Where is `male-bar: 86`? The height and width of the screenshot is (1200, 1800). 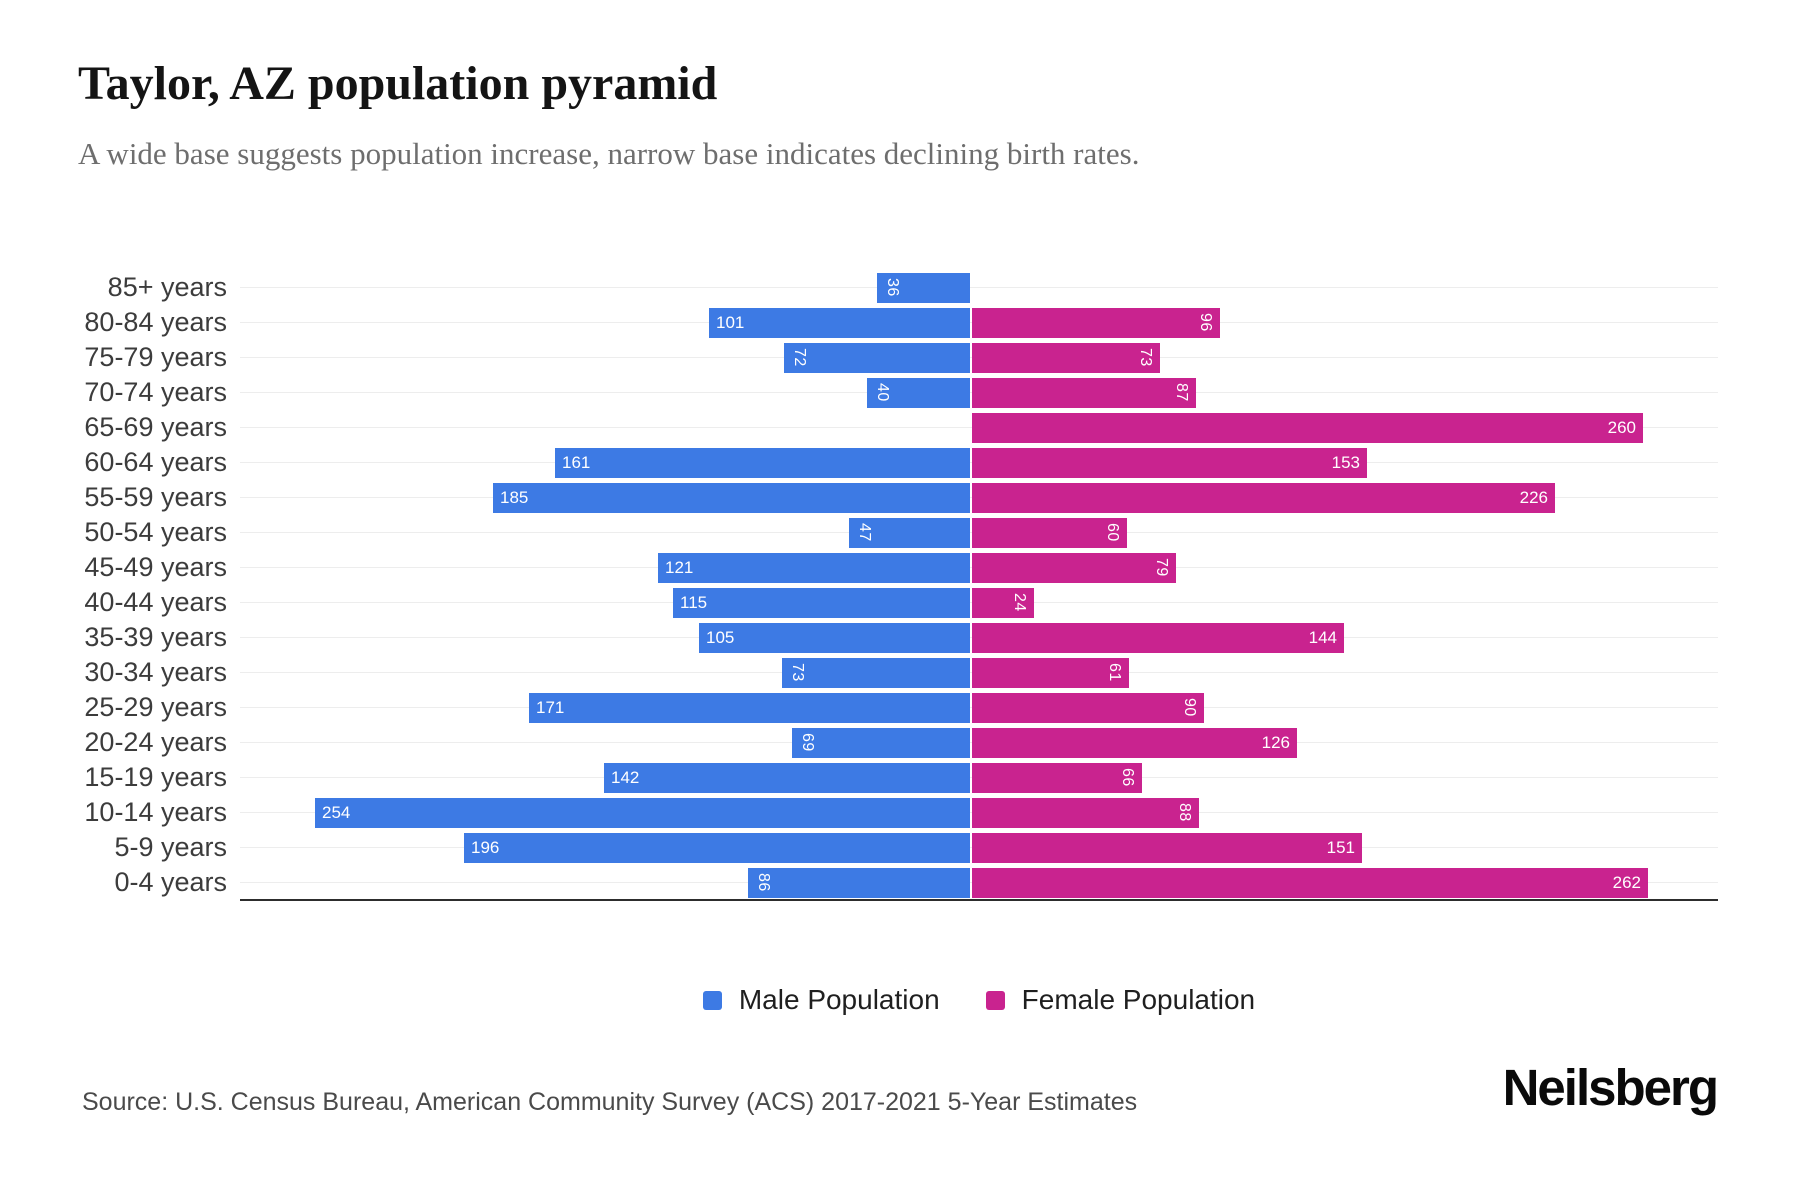 male-bar: 86 is located at coordinates (859, 882).